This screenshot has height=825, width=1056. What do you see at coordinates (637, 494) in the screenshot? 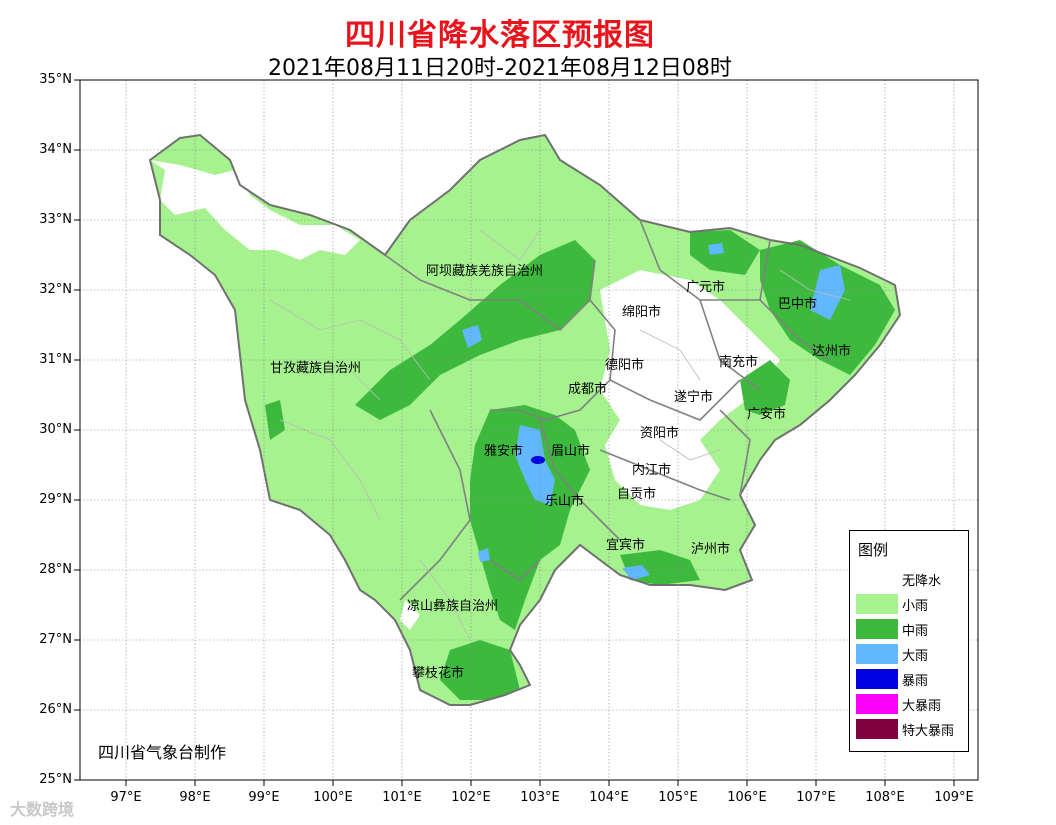
I see `city-label-zigong: 自贡市` at bounding box center [637, 494].